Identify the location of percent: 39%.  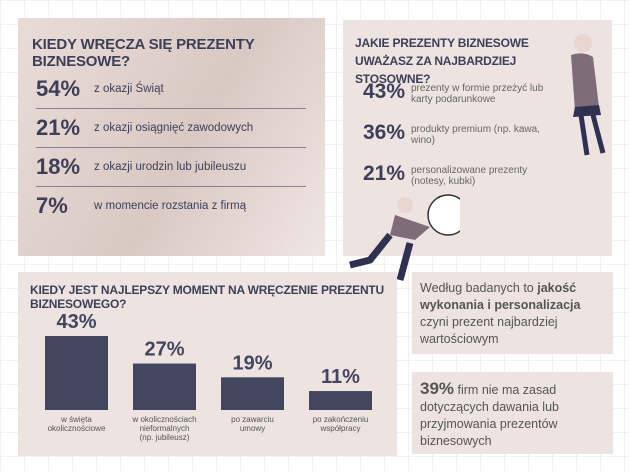
(437, 388).